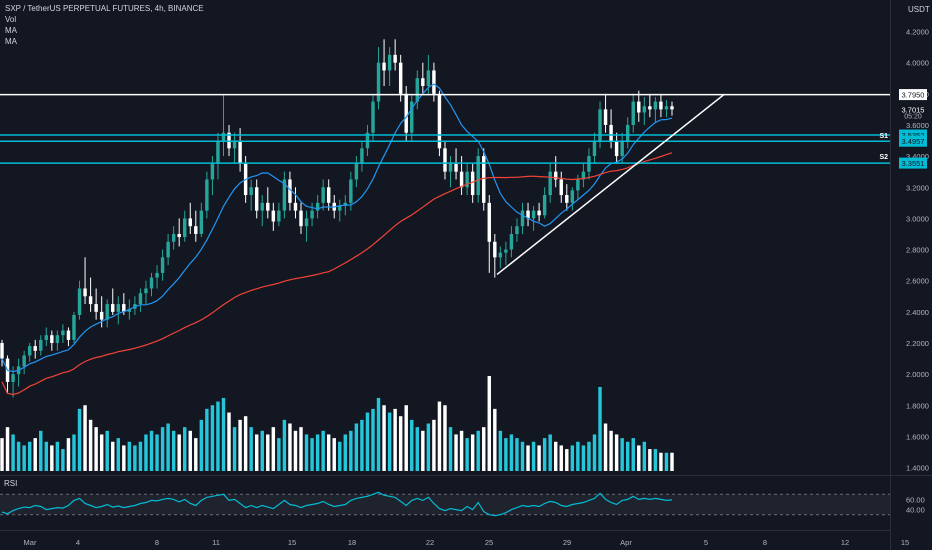 The width and height of the screenshot is (932, 550). I want to click on volume-legend: Vol, so click(11, 19).